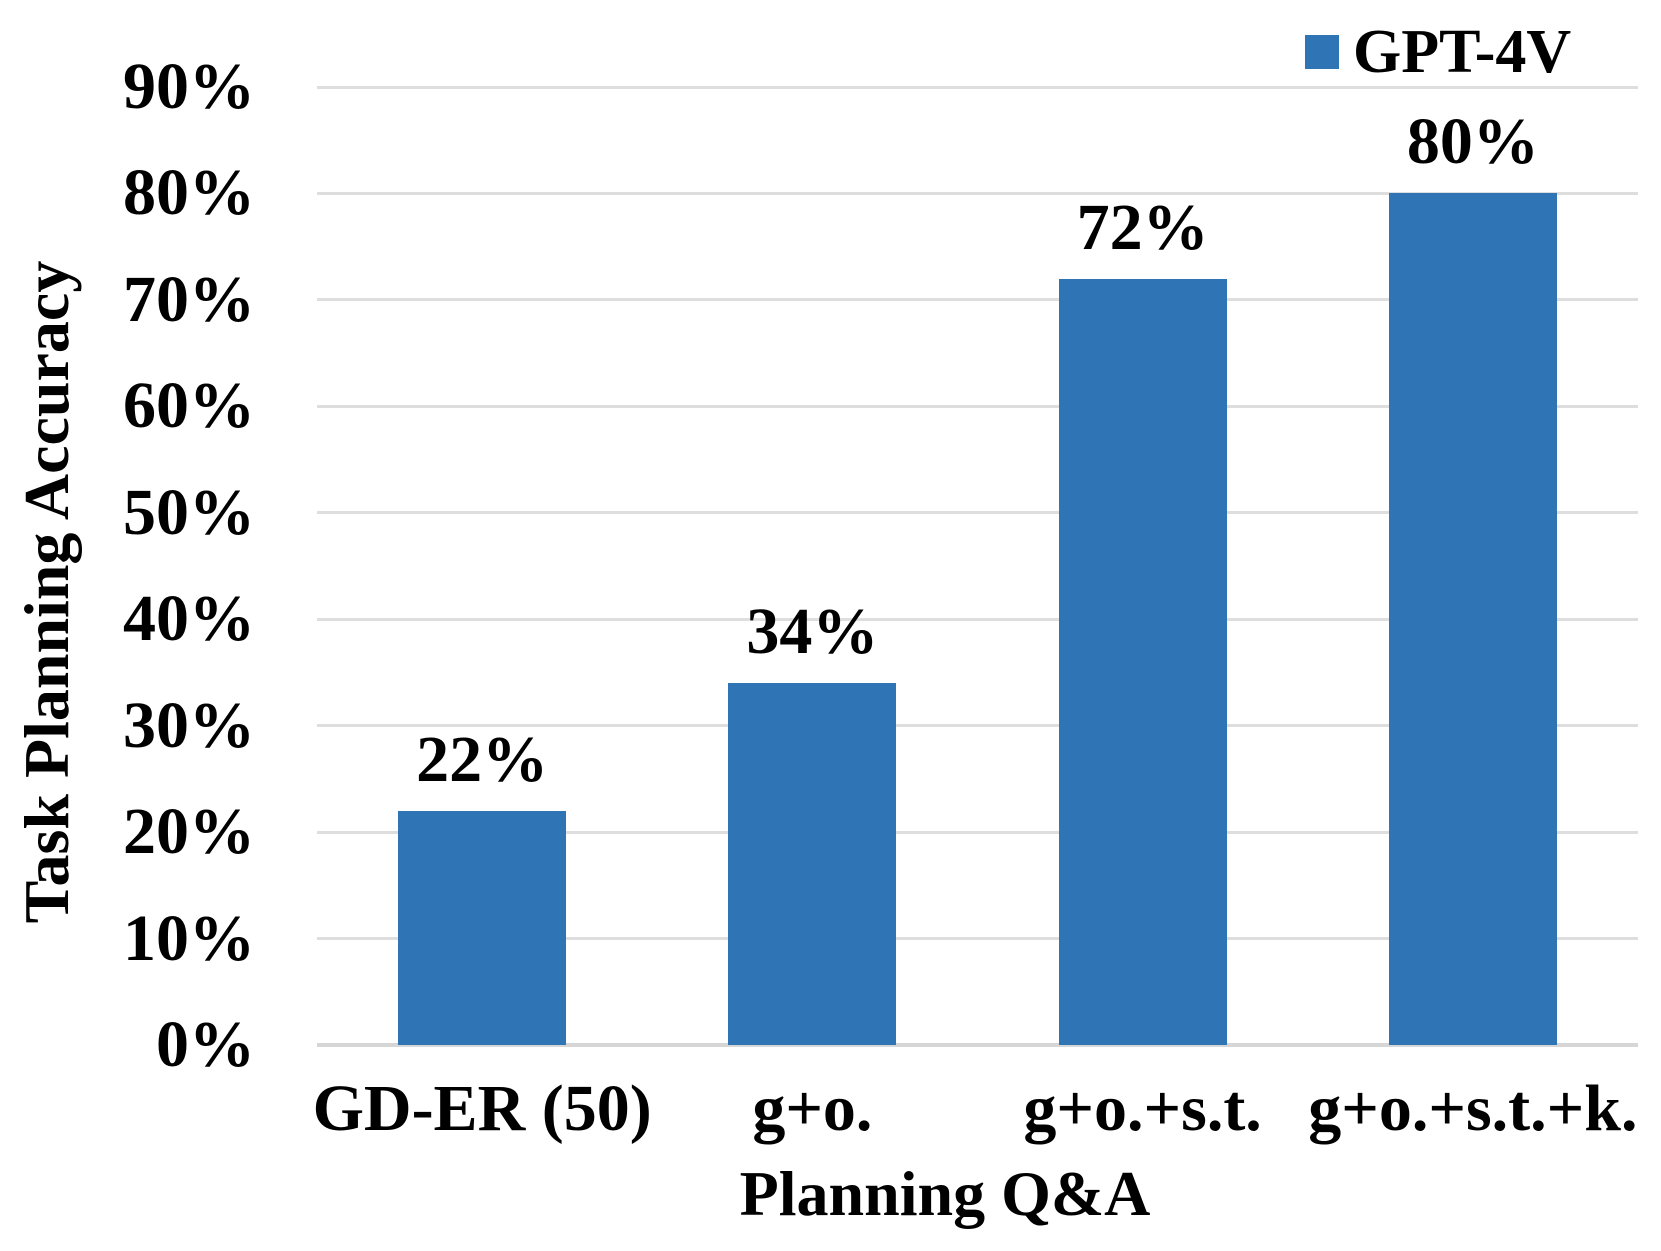 The height and width of the screenshot is (1251, 1661). Describe the element at coordinates (977, 726) in the screenshot. I see `gridline-30%` at that location.